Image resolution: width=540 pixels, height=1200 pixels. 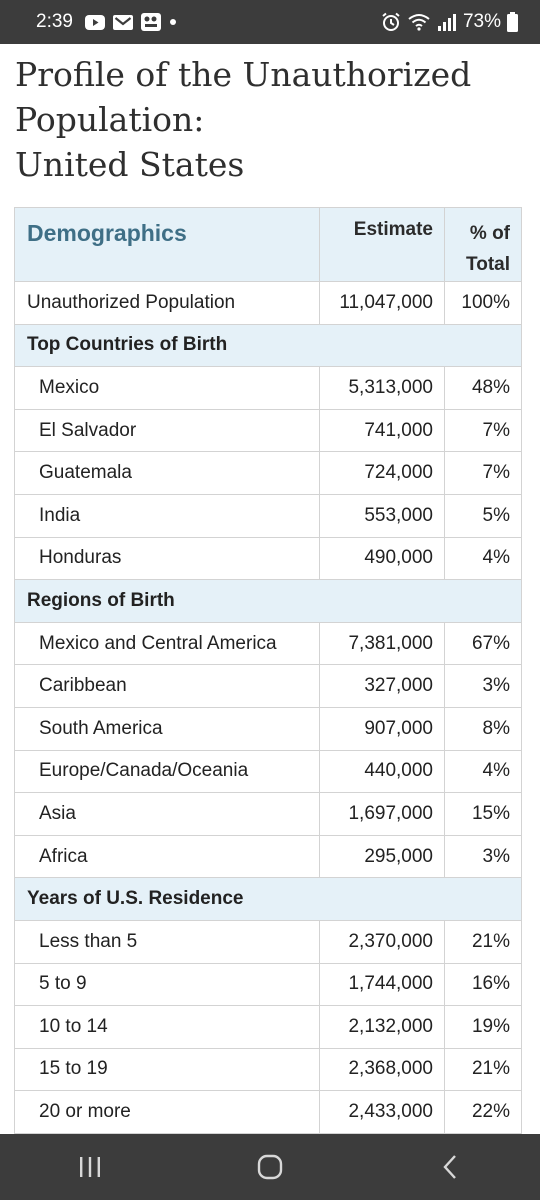 I want to click on table-row: Honduras 490,000 4%, so click(x=268, y=558).